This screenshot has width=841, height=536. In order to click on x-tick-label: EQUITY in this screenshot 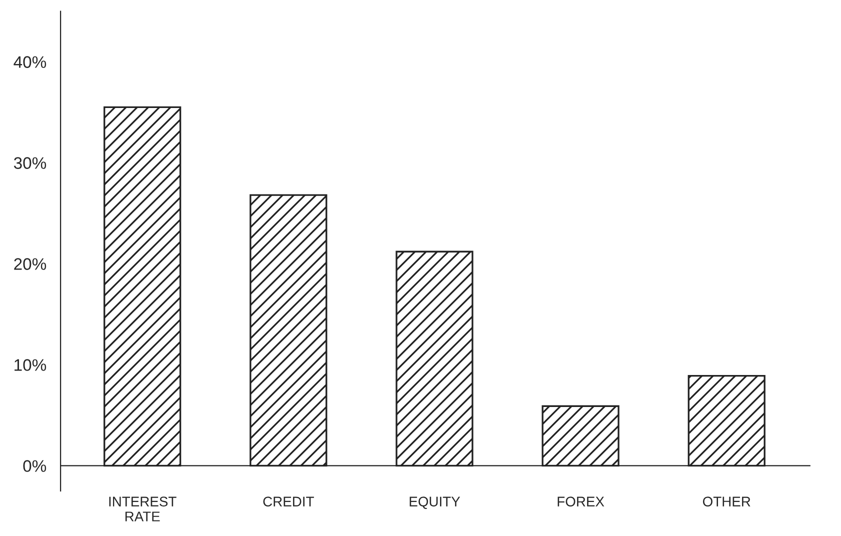, I will do `click(435, 502)`.